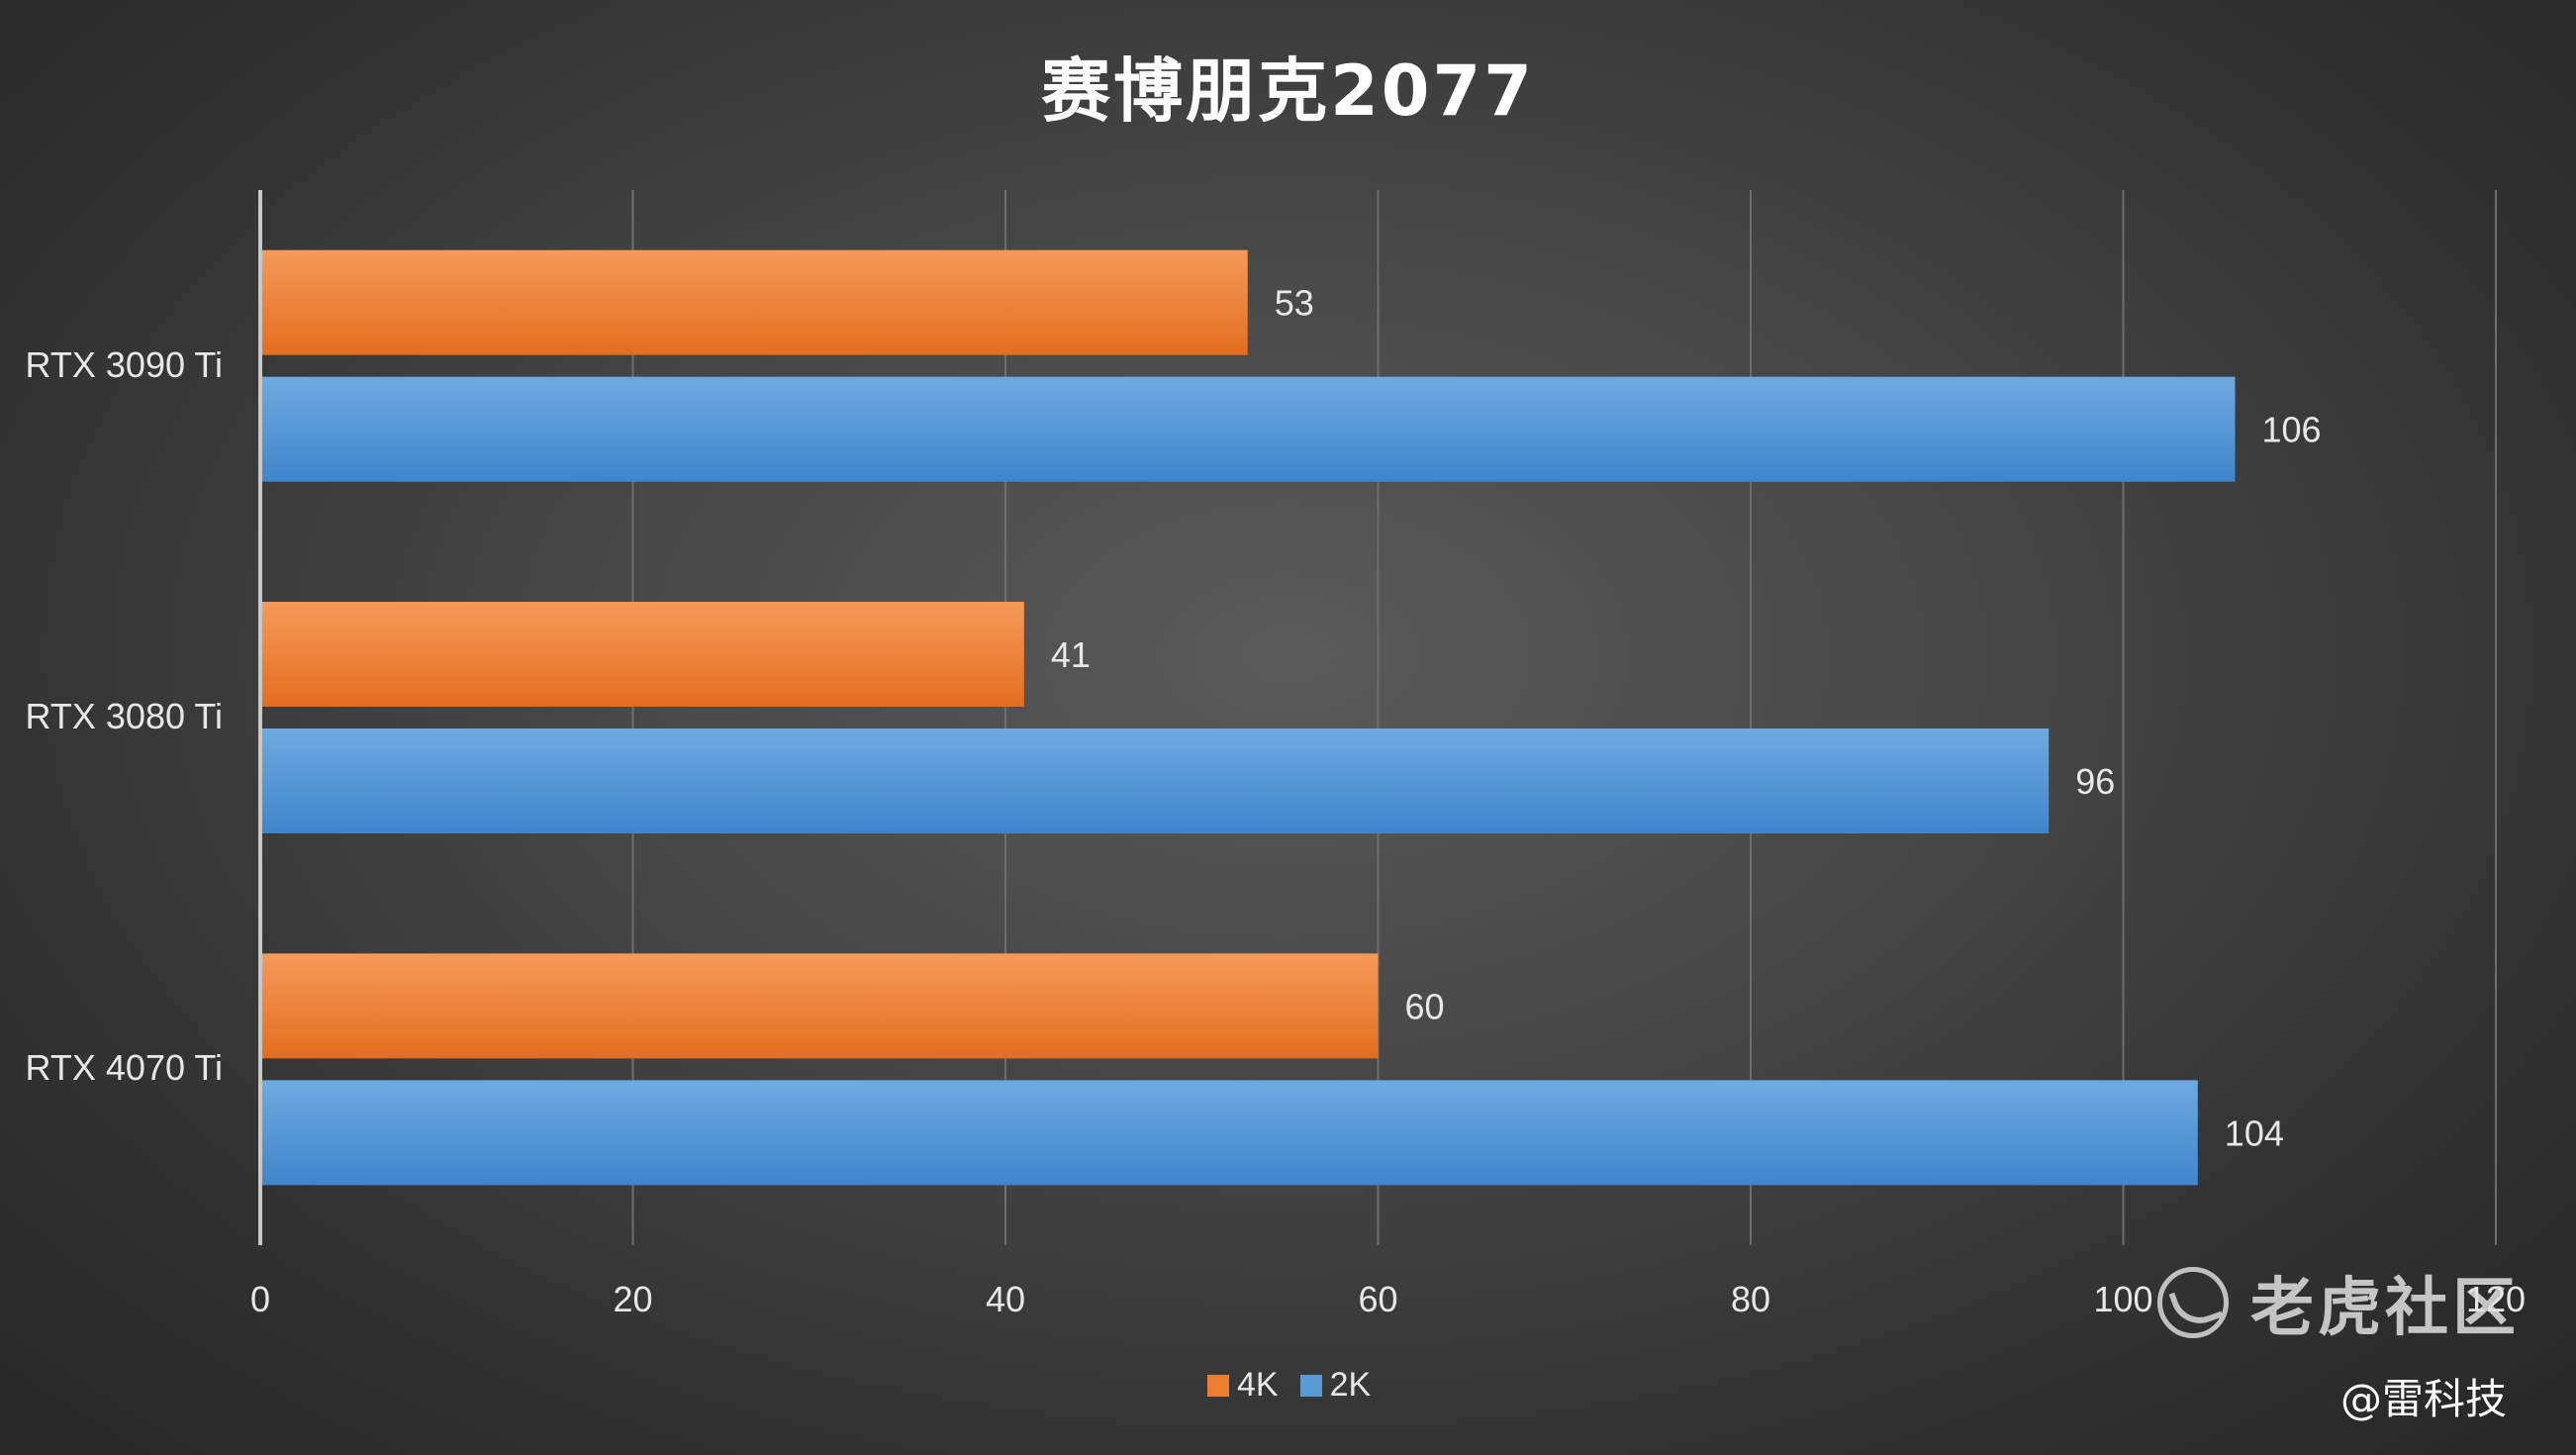  What do you see at coordinates (1288, 91) in the screenshot?
I see `chart-title: 赛博朋克2077` at bounding box center [1288, 91].